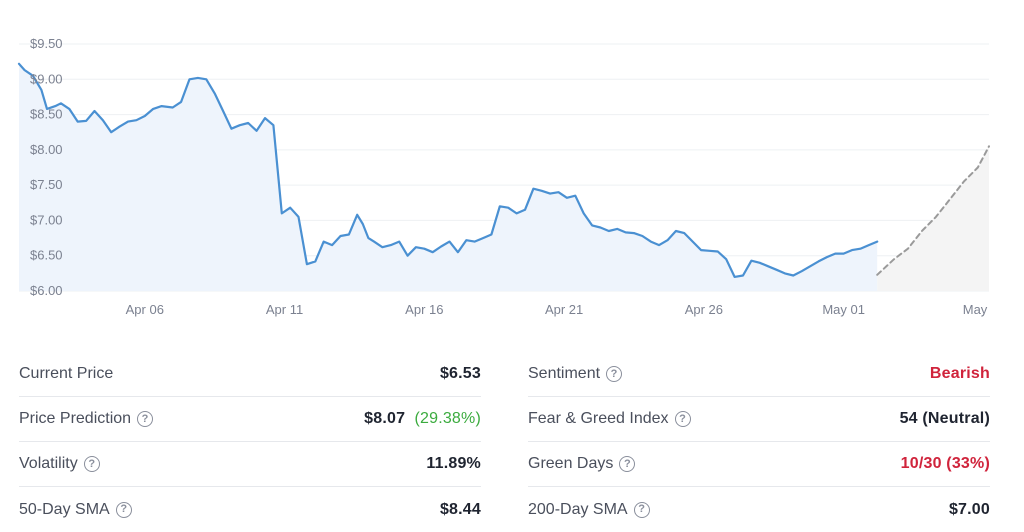 This screenshot has height=532, width=1024. Describe the element at coordinates (75, 510) in the screenshot. I see `stat-label: 50-Day SMA?` at that location.